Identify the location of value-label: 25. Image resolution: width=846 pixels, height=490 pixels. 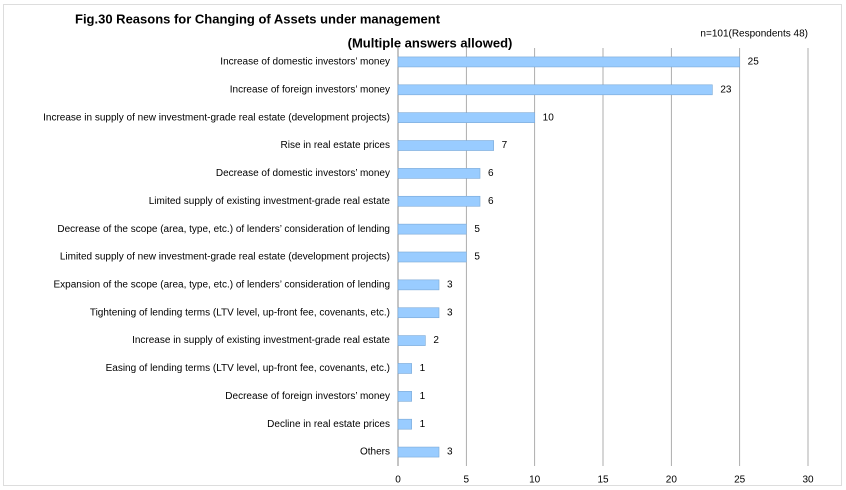
(754, 62).